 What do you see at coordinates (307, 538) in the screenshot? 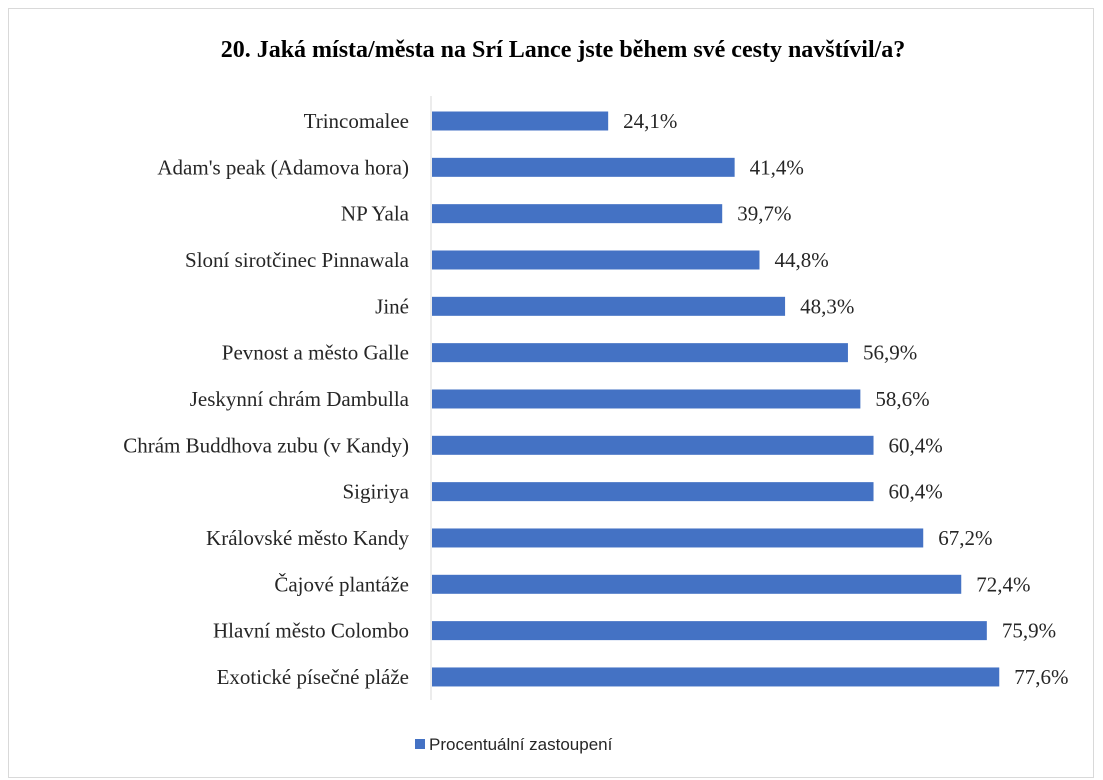
I see `category-label: Královské město Kandy` at bounding box center [307, 538].